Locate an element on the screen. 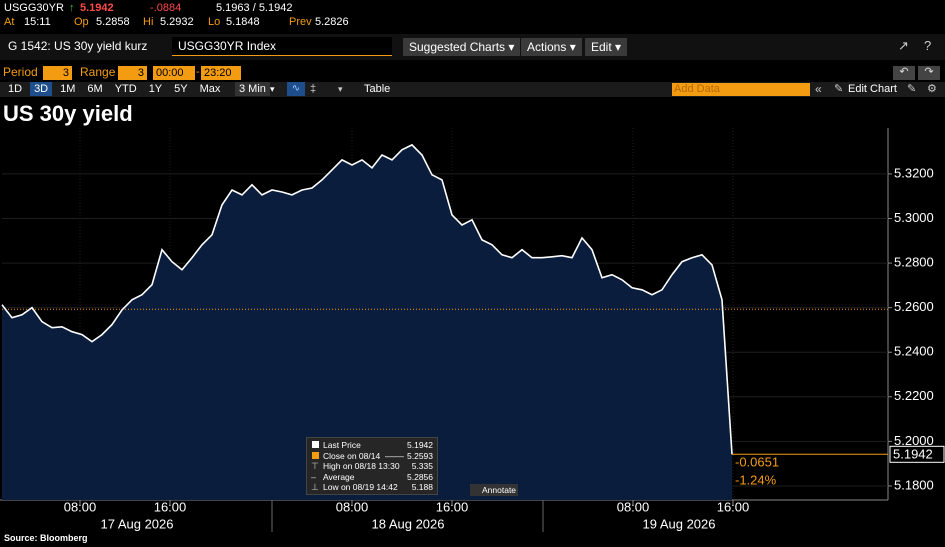 This screenshot has height=547, width=945. more-icon: ▾ is located at coordinates (340, 89).